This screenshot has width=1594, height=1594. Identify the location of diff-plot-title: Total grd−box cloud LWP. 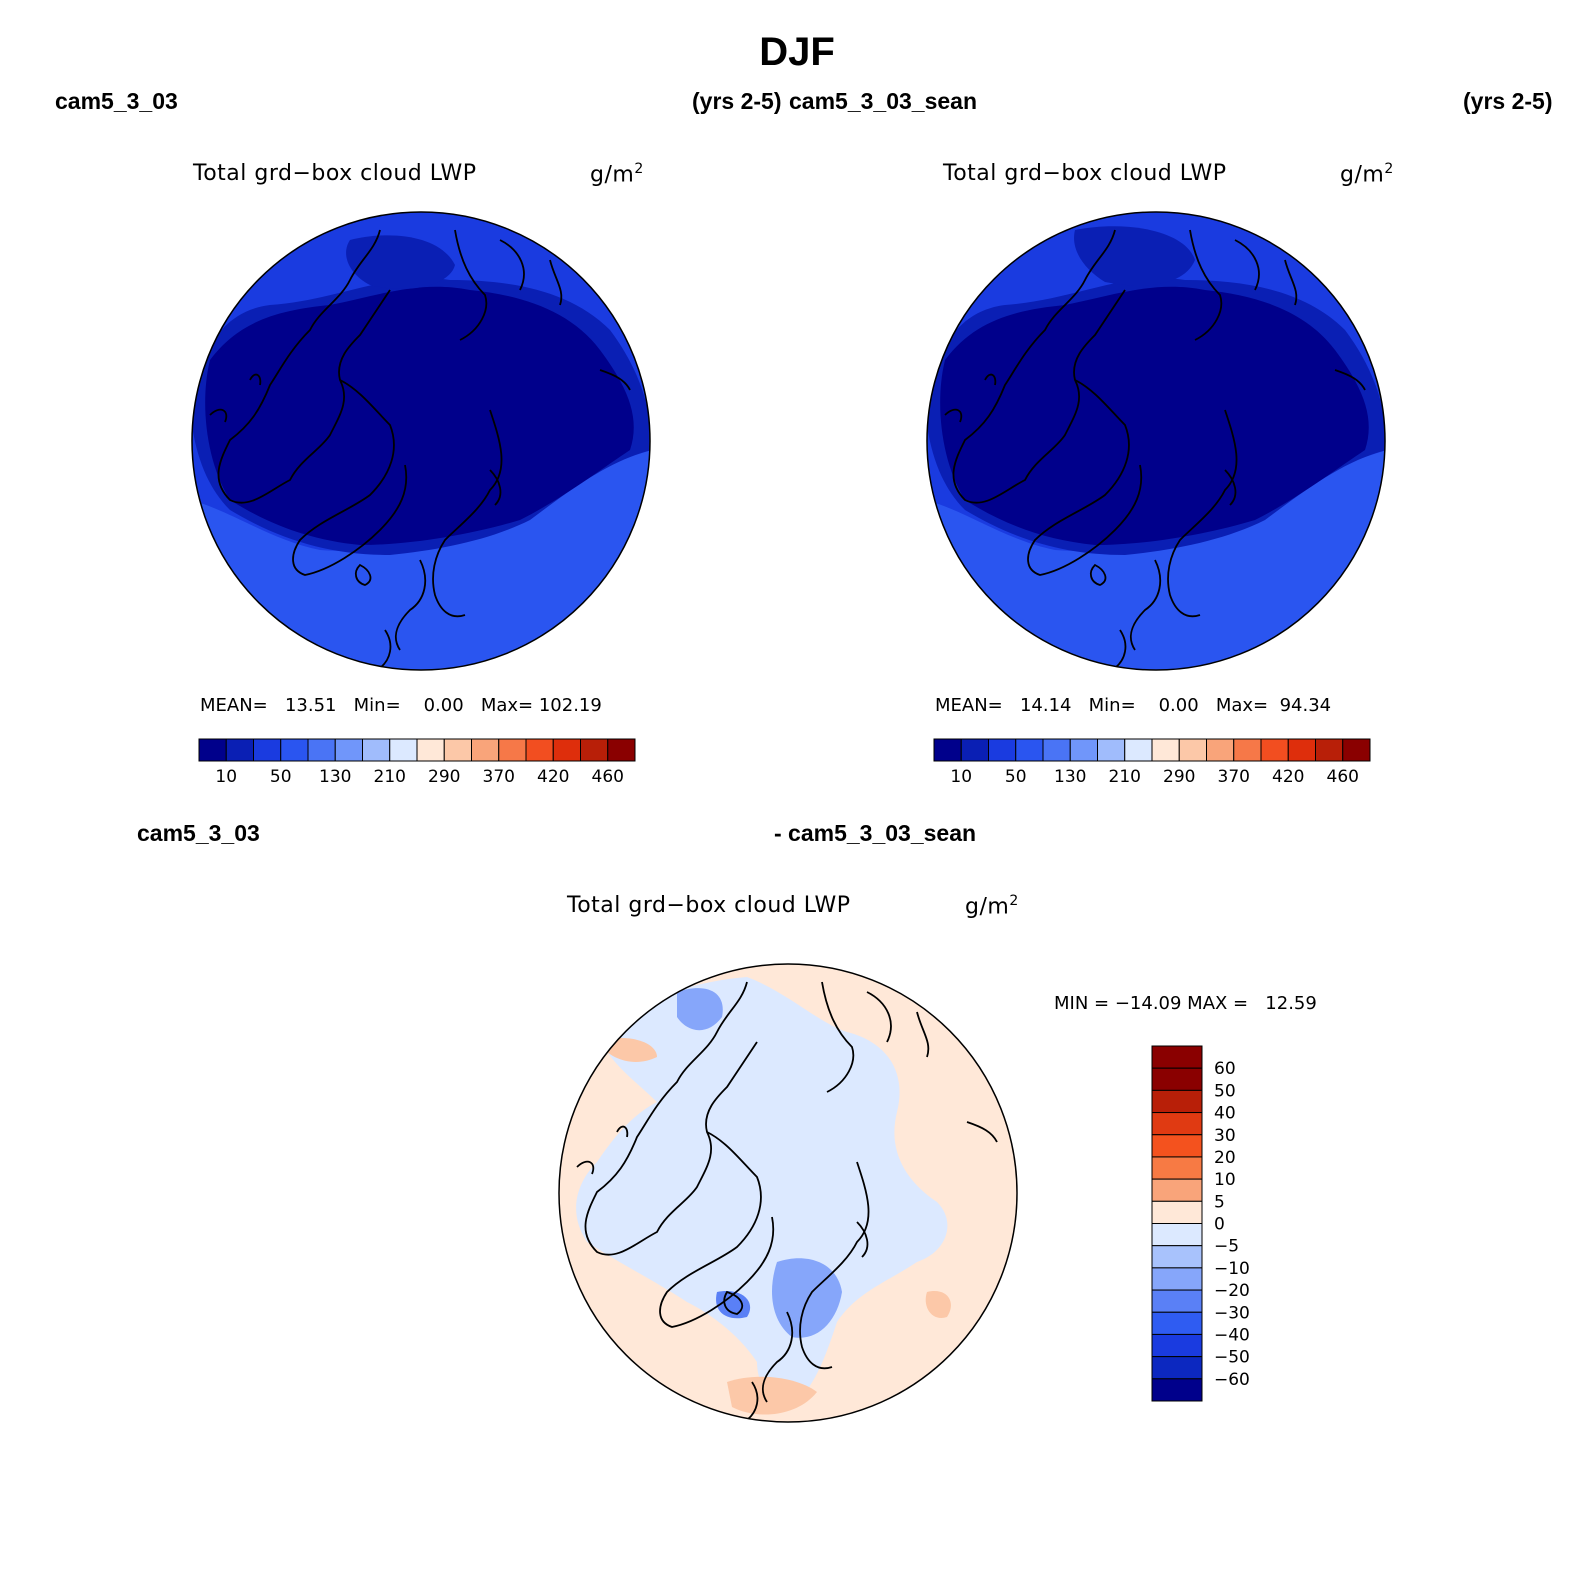
(709, 905).